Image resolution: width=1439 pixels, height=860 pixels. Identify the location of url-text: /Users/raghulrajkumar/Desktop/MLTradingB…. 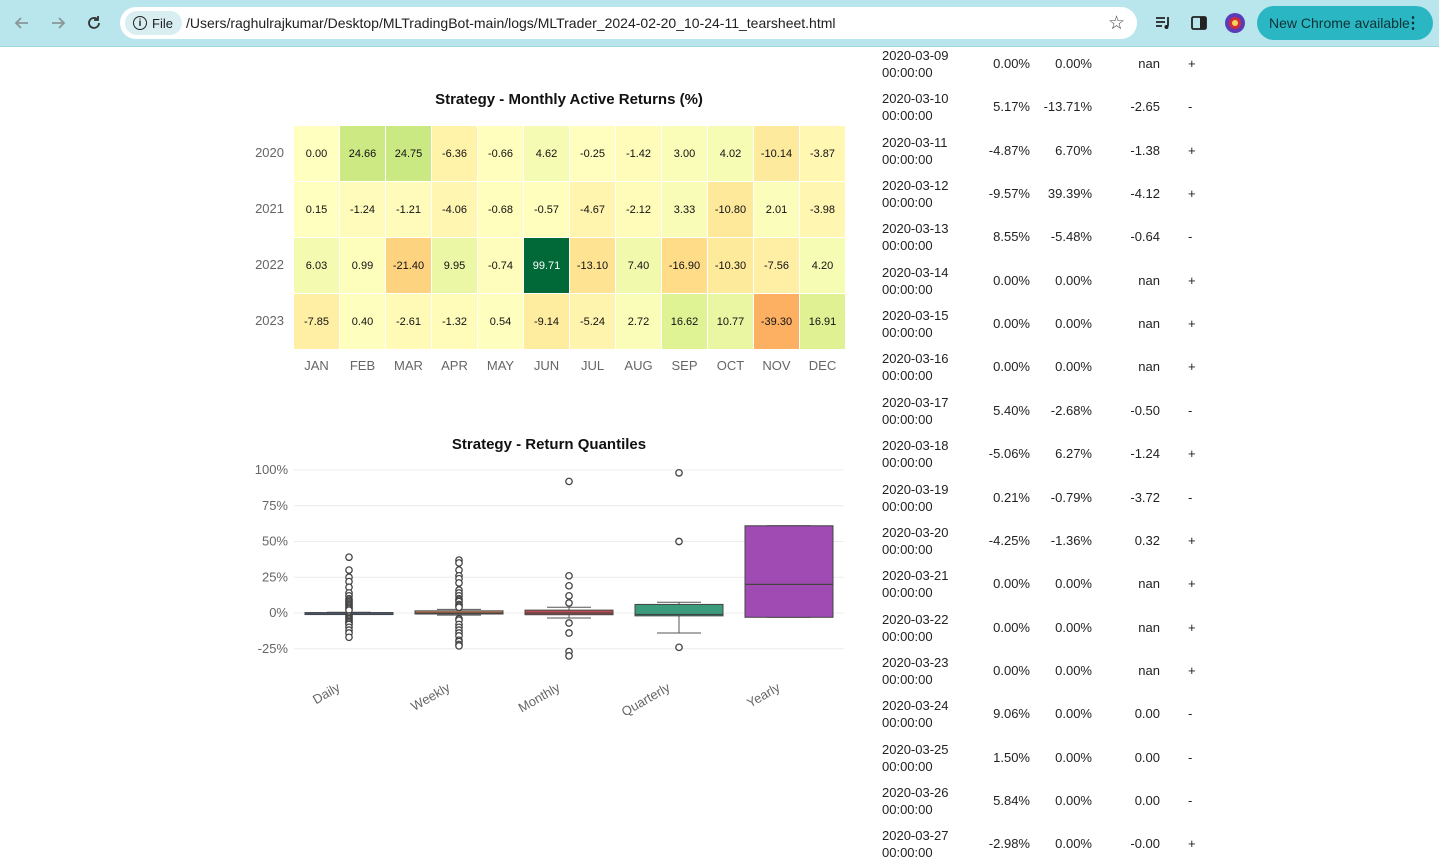
(511, 23).